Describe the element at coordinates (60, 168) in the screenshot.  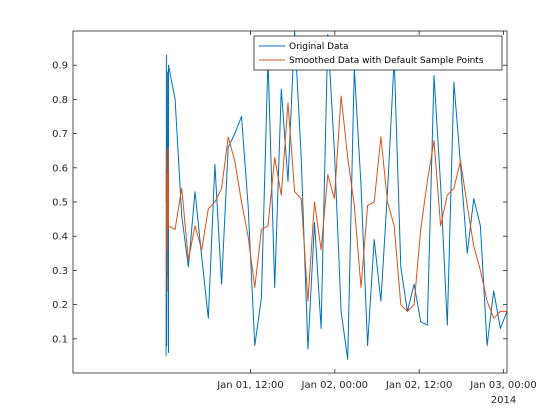
I see `y-tick-label: 0.6` at that location.